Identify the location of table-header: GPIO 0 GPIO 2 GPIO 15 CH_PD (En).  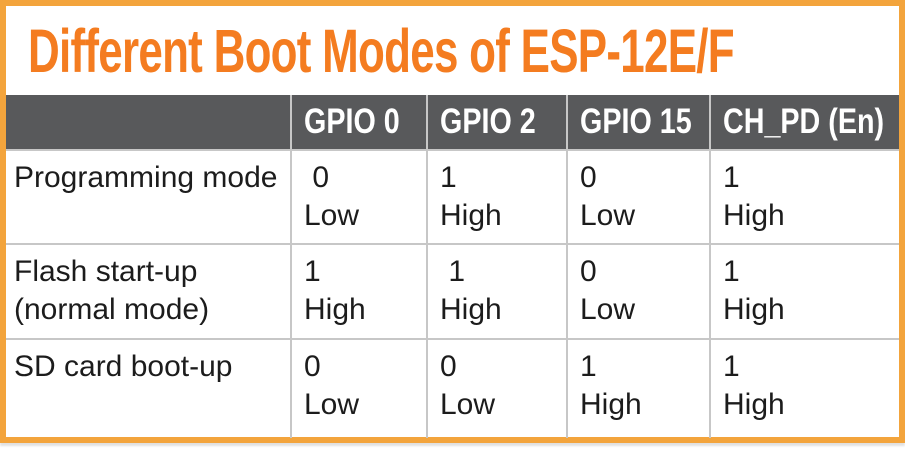
(452, 123).